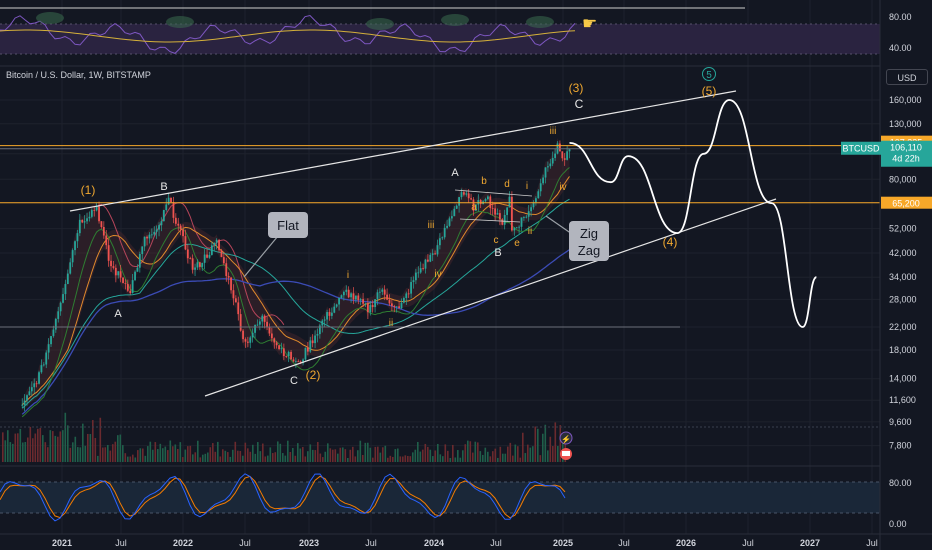  I want to click on wave-label-wa: a, so click(474, 207).